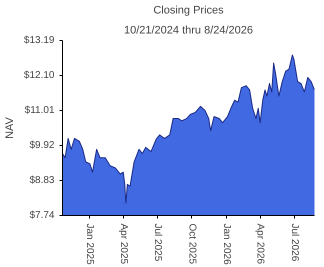 Image resolution: width=324 pixels, height=267 pixels. Describe the element at coordinates (39, 110) in the screenshot. I see `y-tick-label: $11.01` at that location.